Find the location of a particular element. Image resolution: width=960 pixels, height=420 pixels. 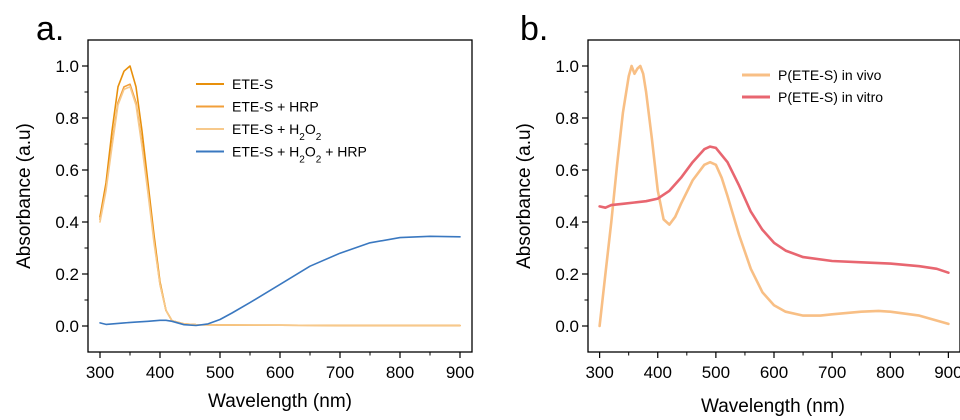

panel-b-x-tick-label: 300 is located at coordinates (599, 372).